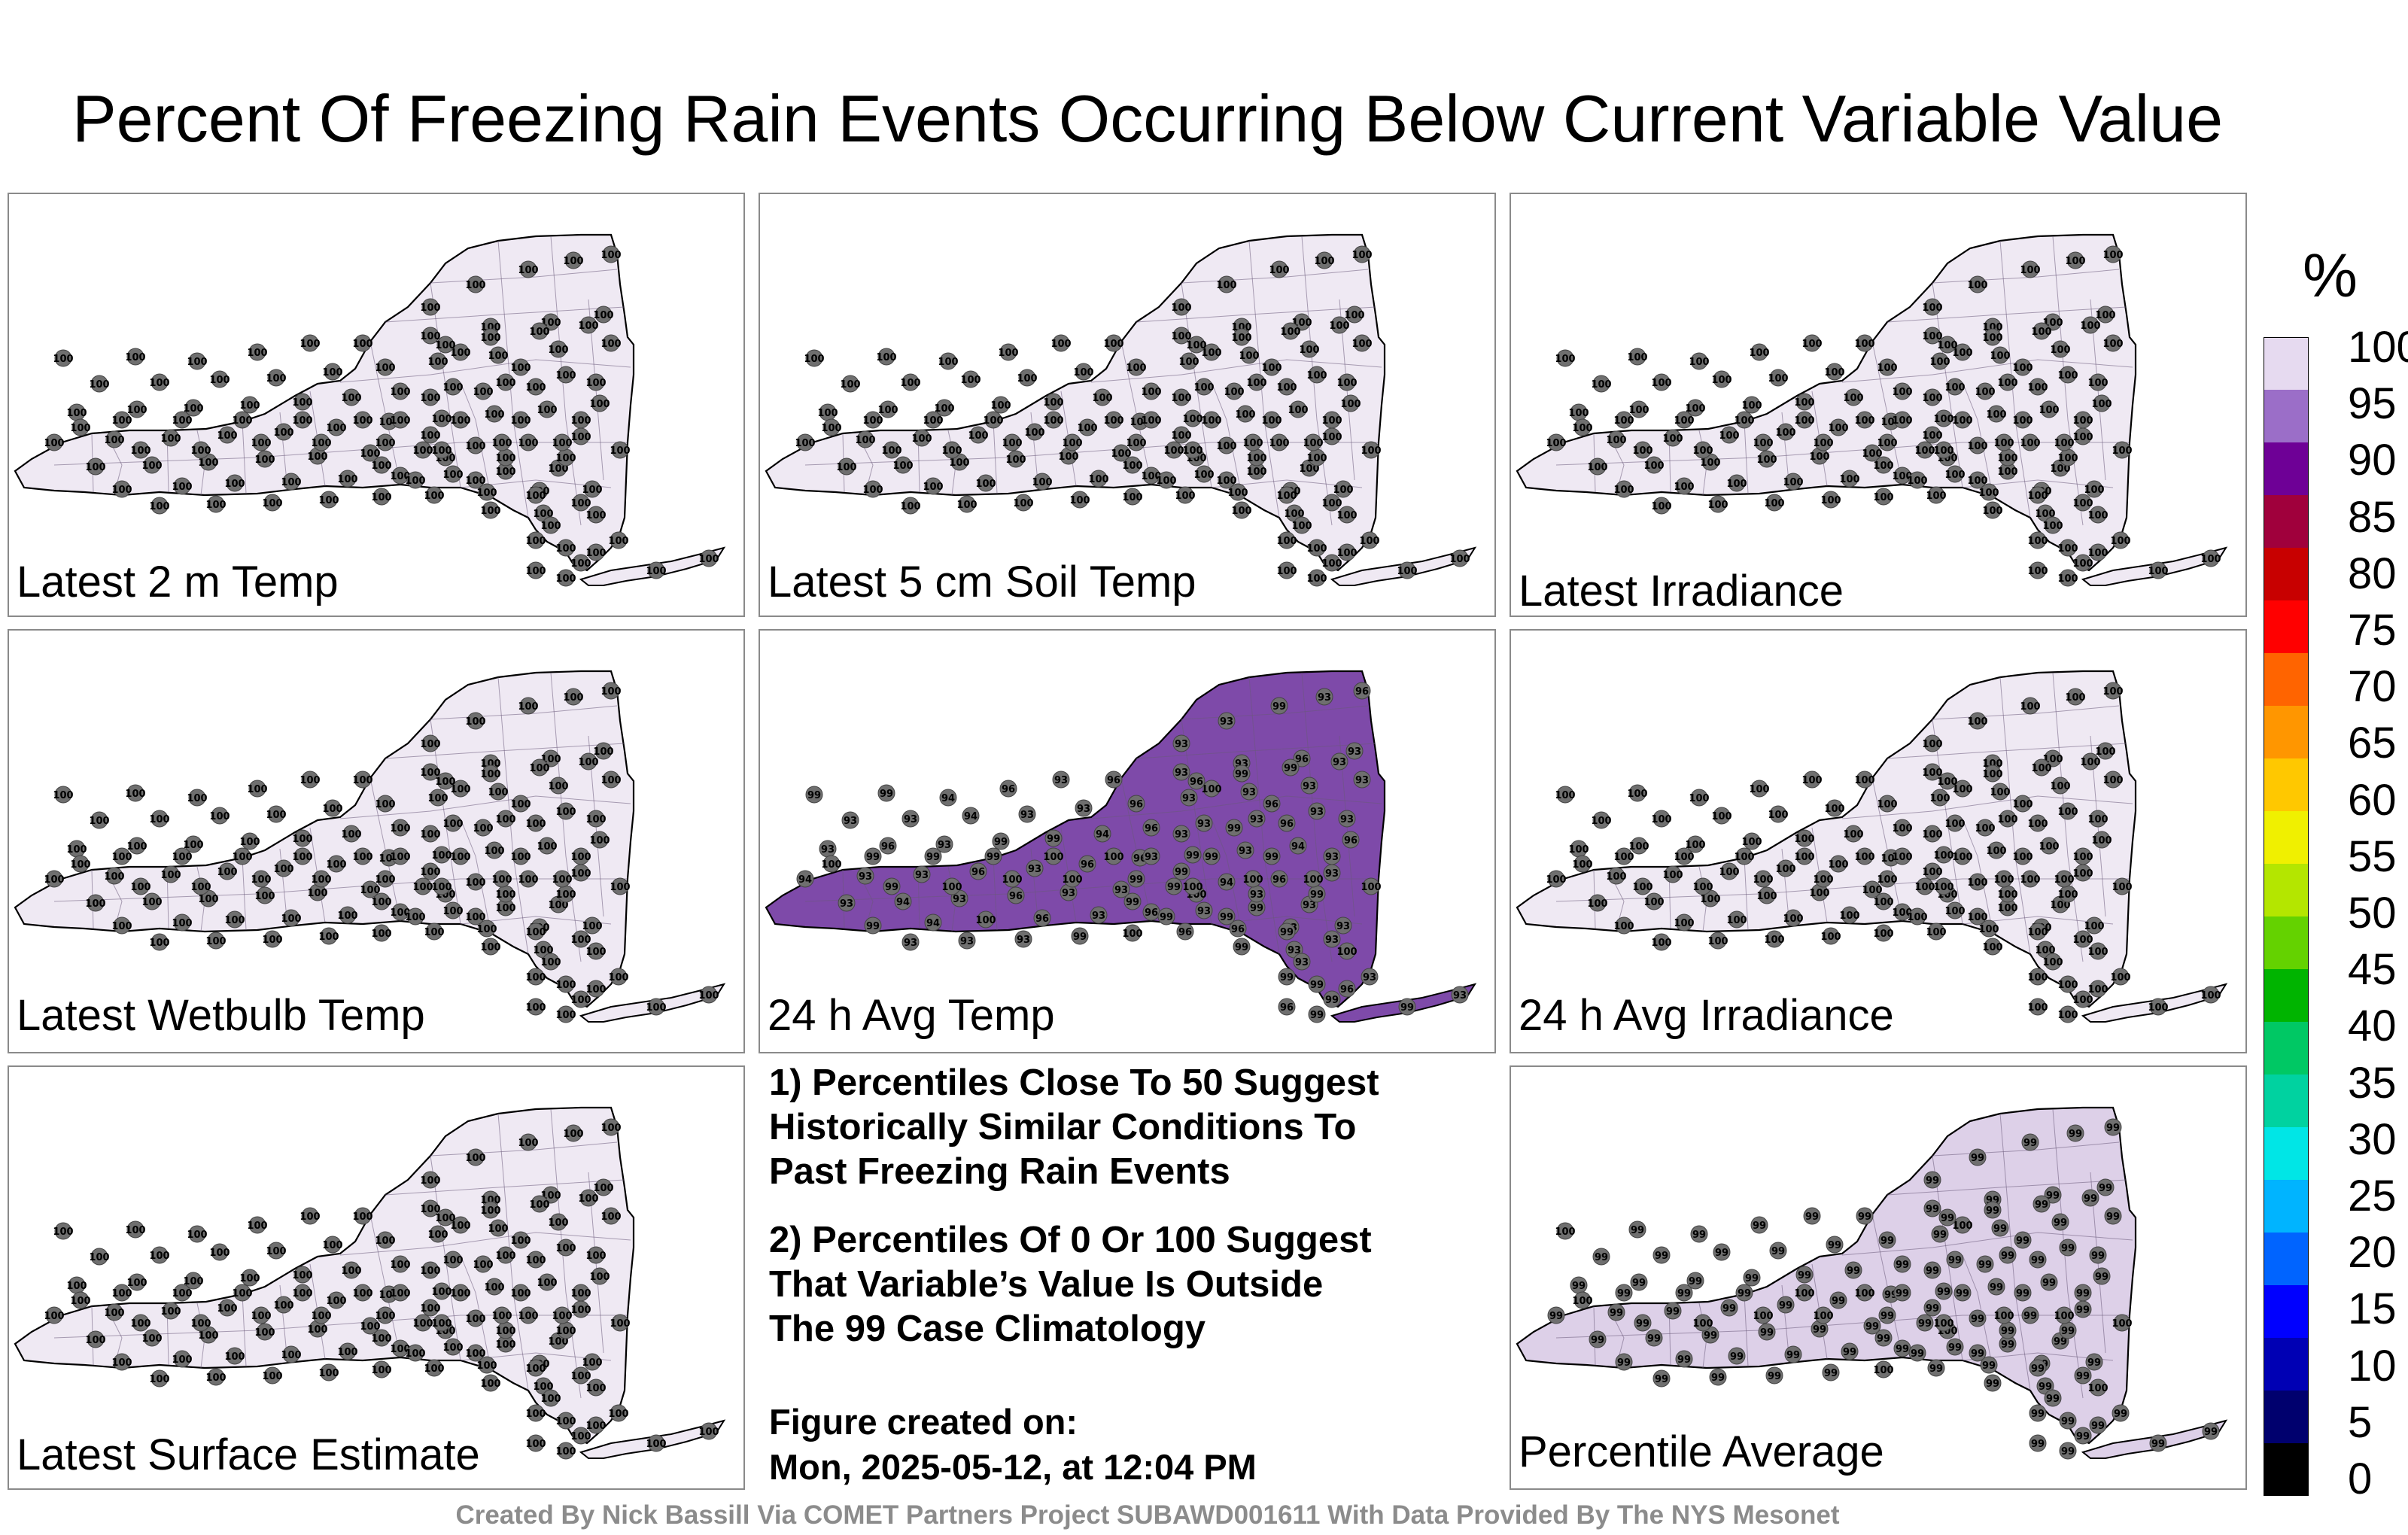 This screenshot has height=1535, width=2408. What do you see at coordinates (1287, 1008) in the screenshot?
I see `station-value: 96` at bounding box center [1287, 1008].